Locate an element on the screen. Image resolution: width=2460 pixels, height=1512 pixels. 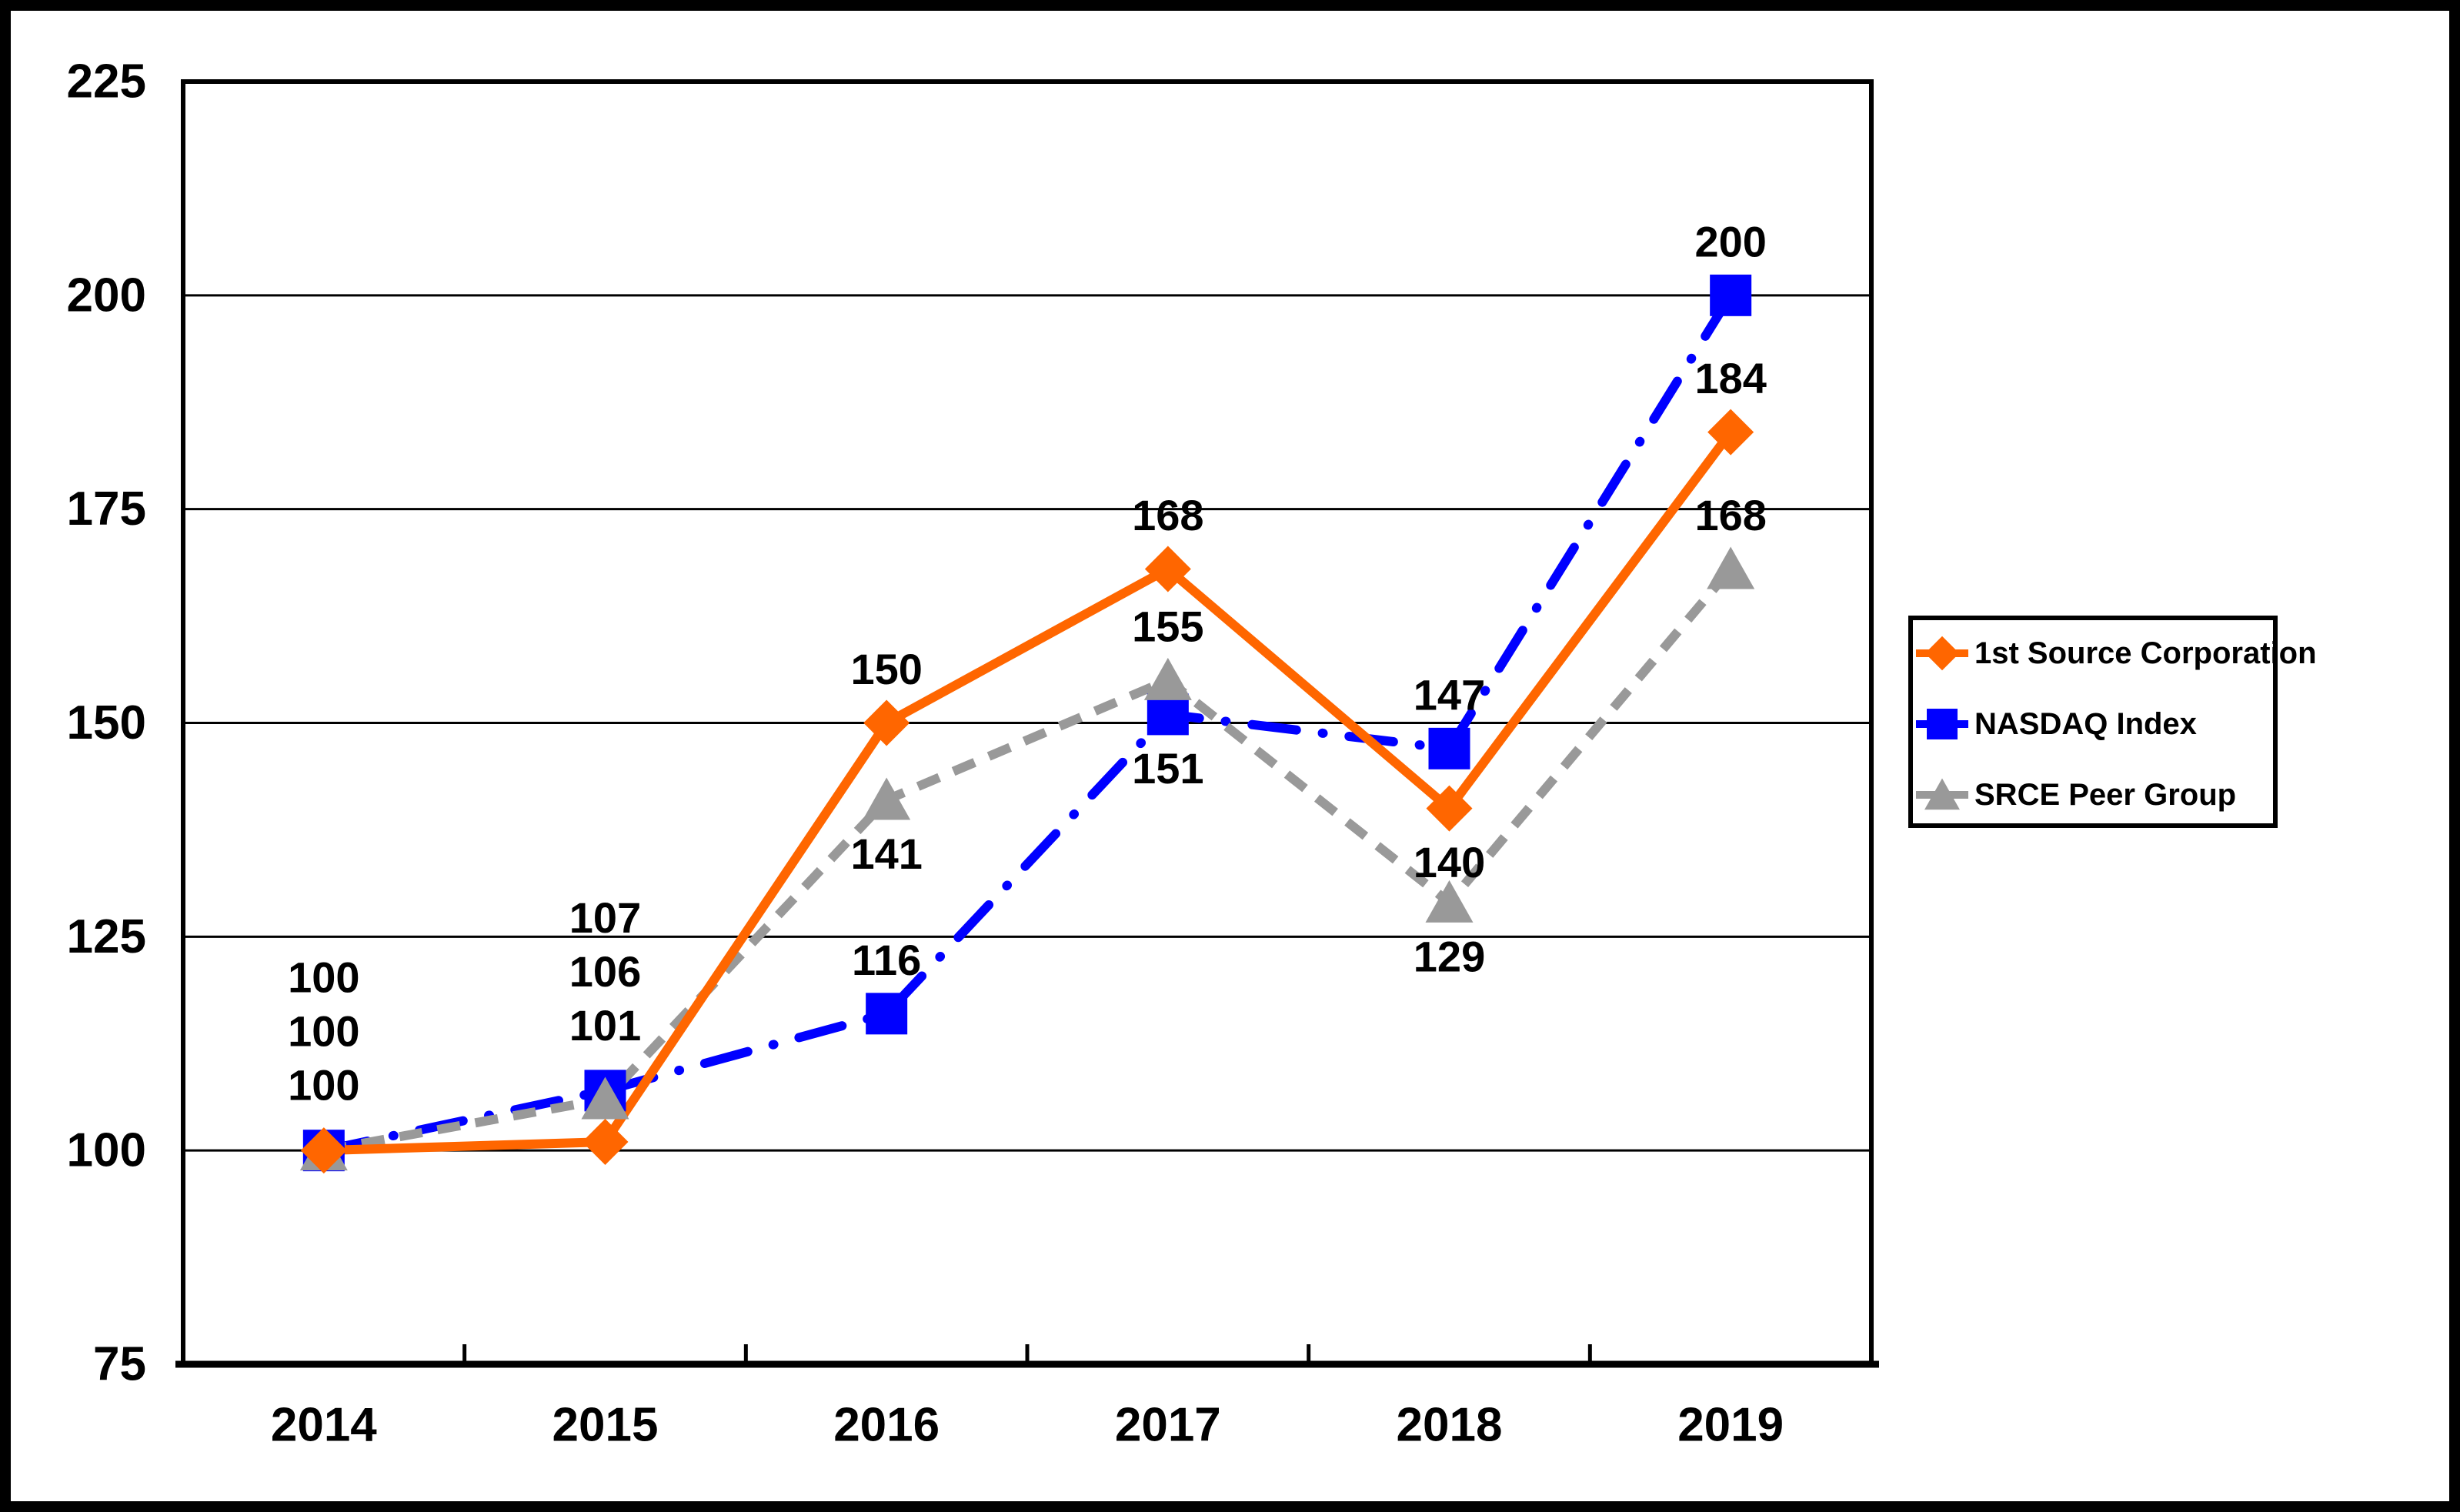
marker-first-source-corporation-2017 is located at coordinates (1167, 569).